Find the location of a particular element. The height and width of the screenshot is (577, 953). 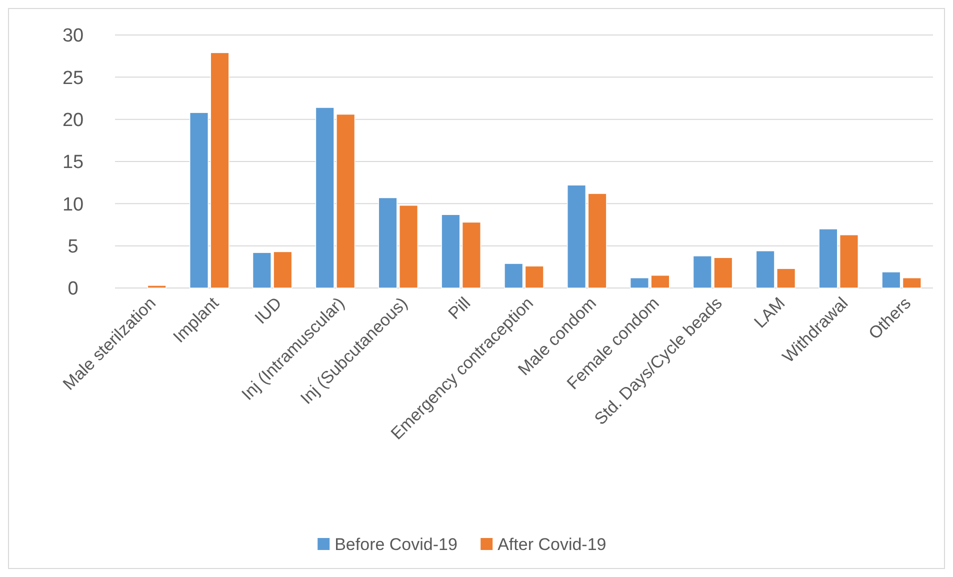

y-tick-label: 10 is located at coordinates (73, 205).